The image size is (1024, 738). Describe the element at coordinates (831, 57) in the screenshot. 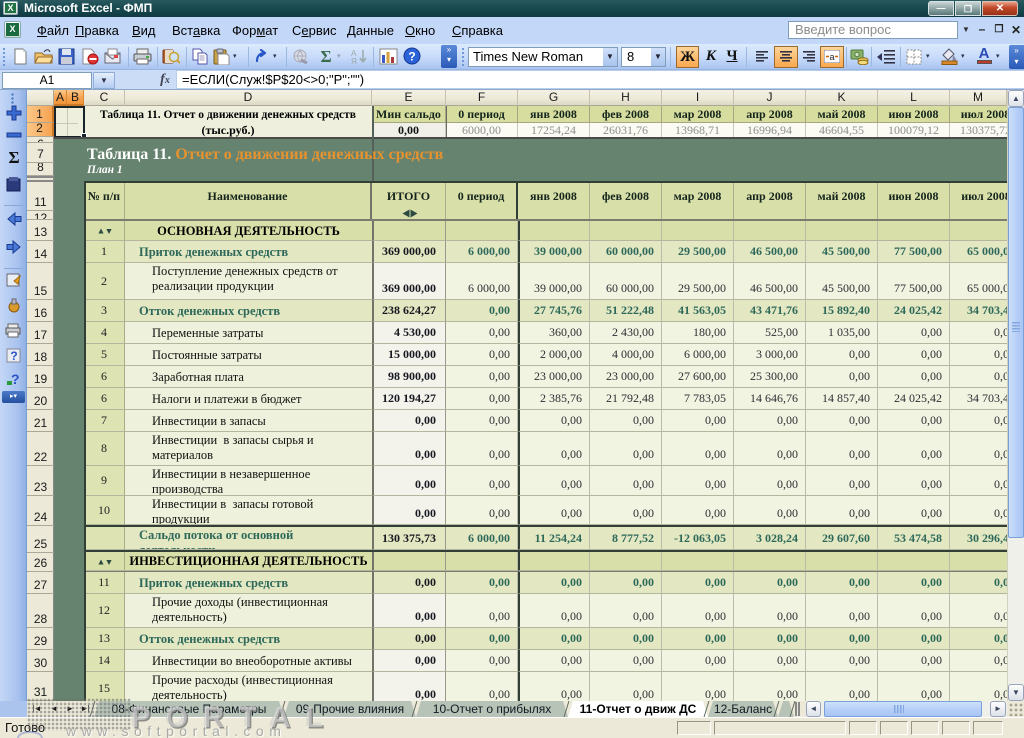

I see `svg-text: a` at that location.